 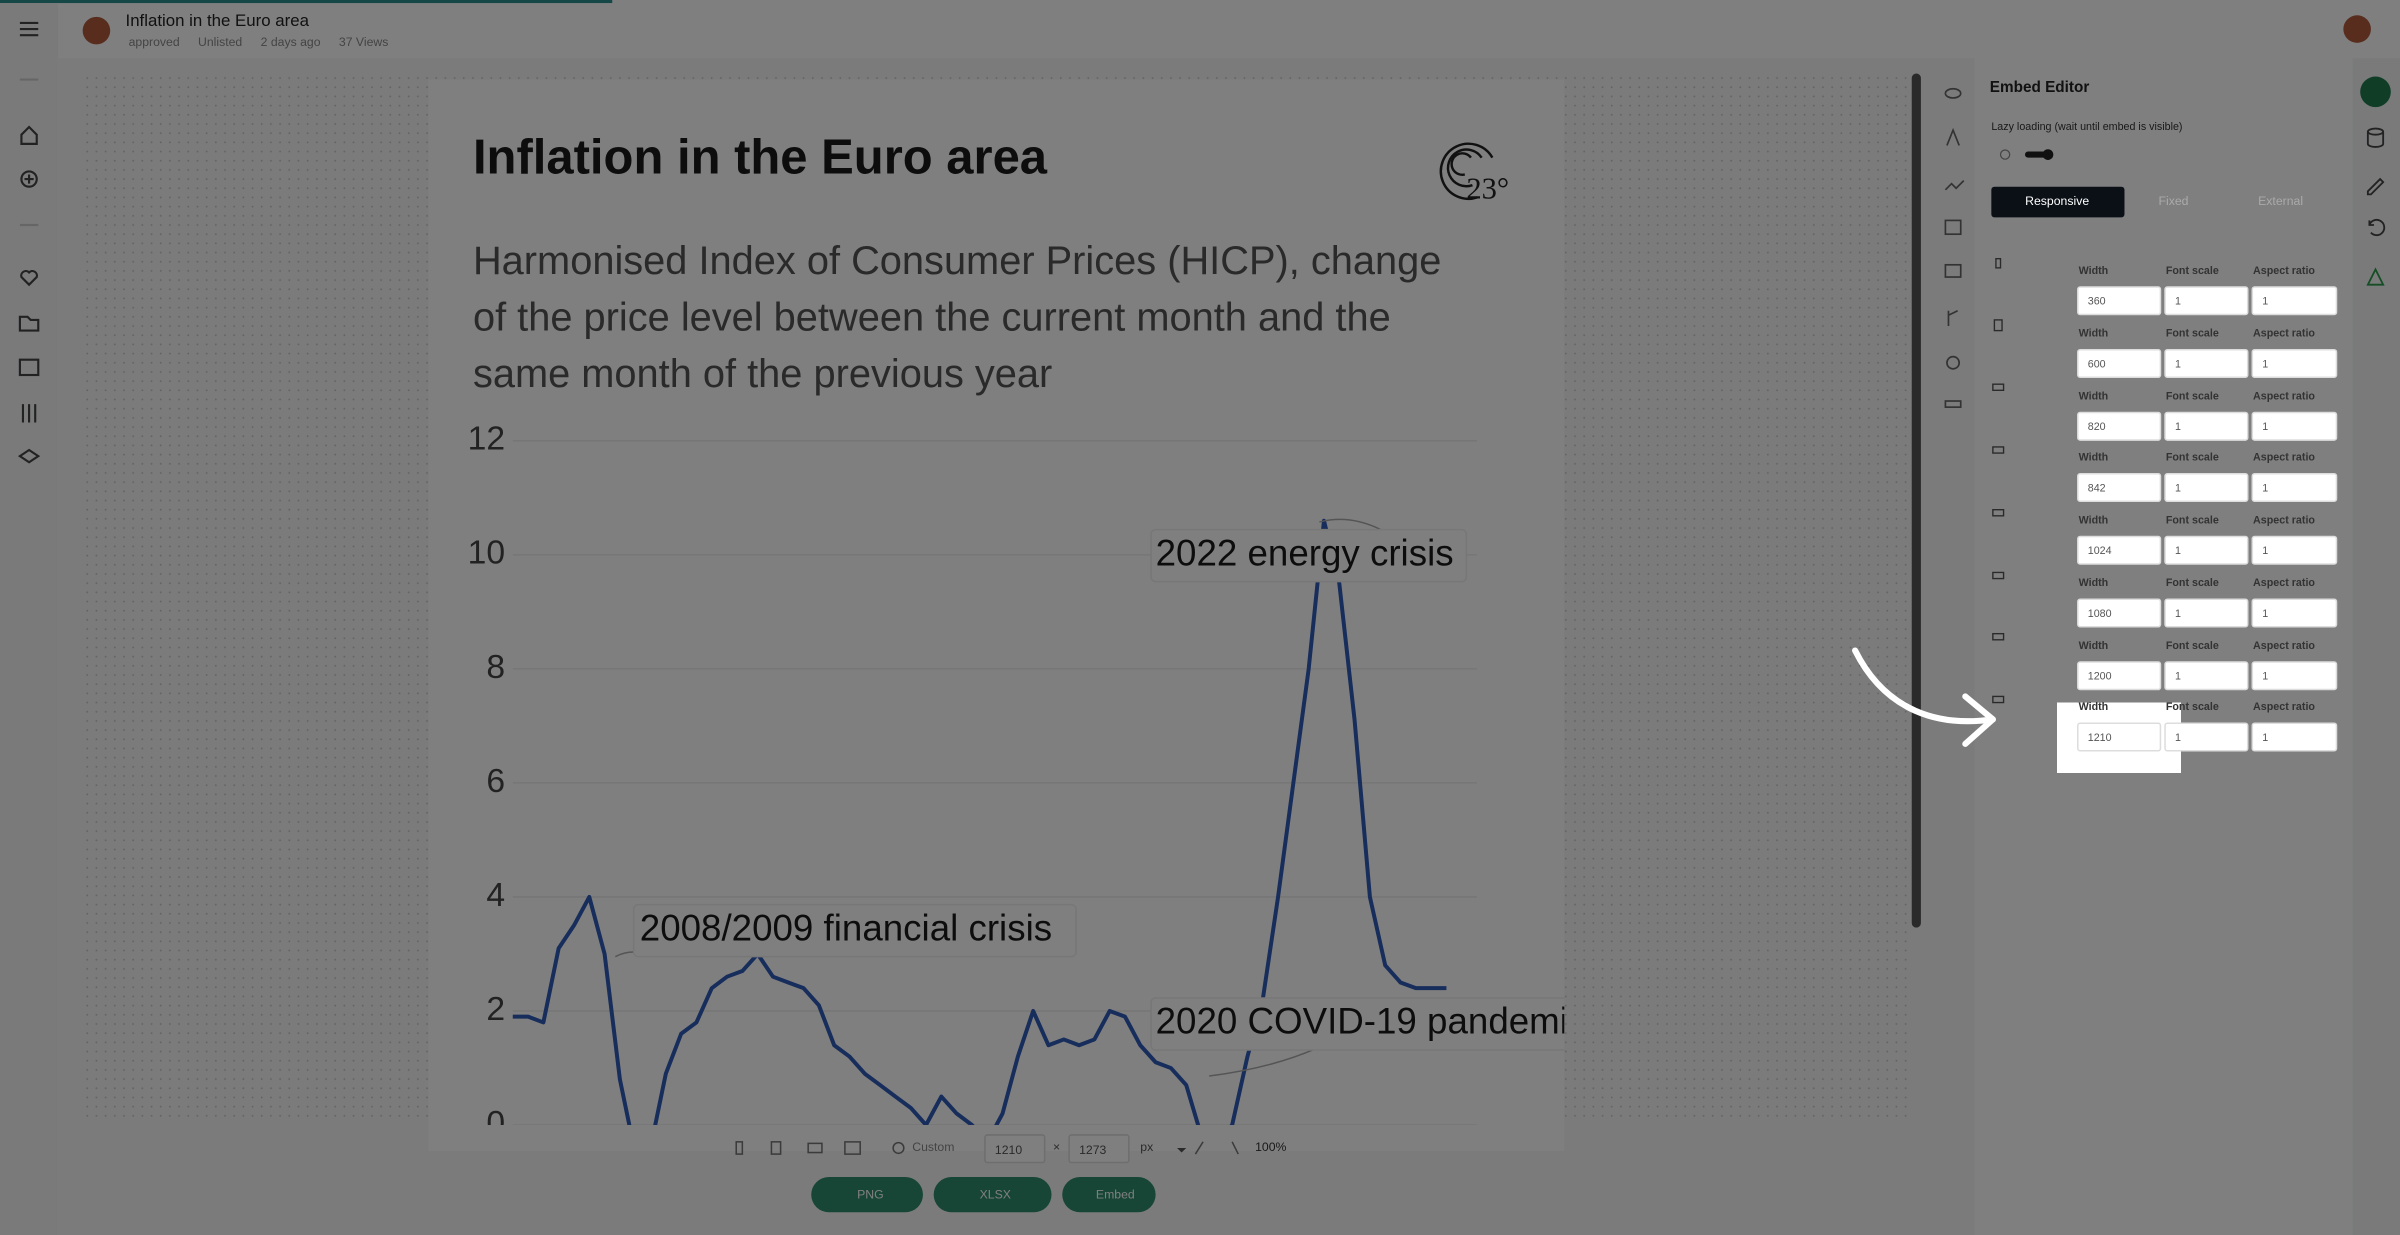 I want to click on toolbar-icons, so click(x=987, y=1148).